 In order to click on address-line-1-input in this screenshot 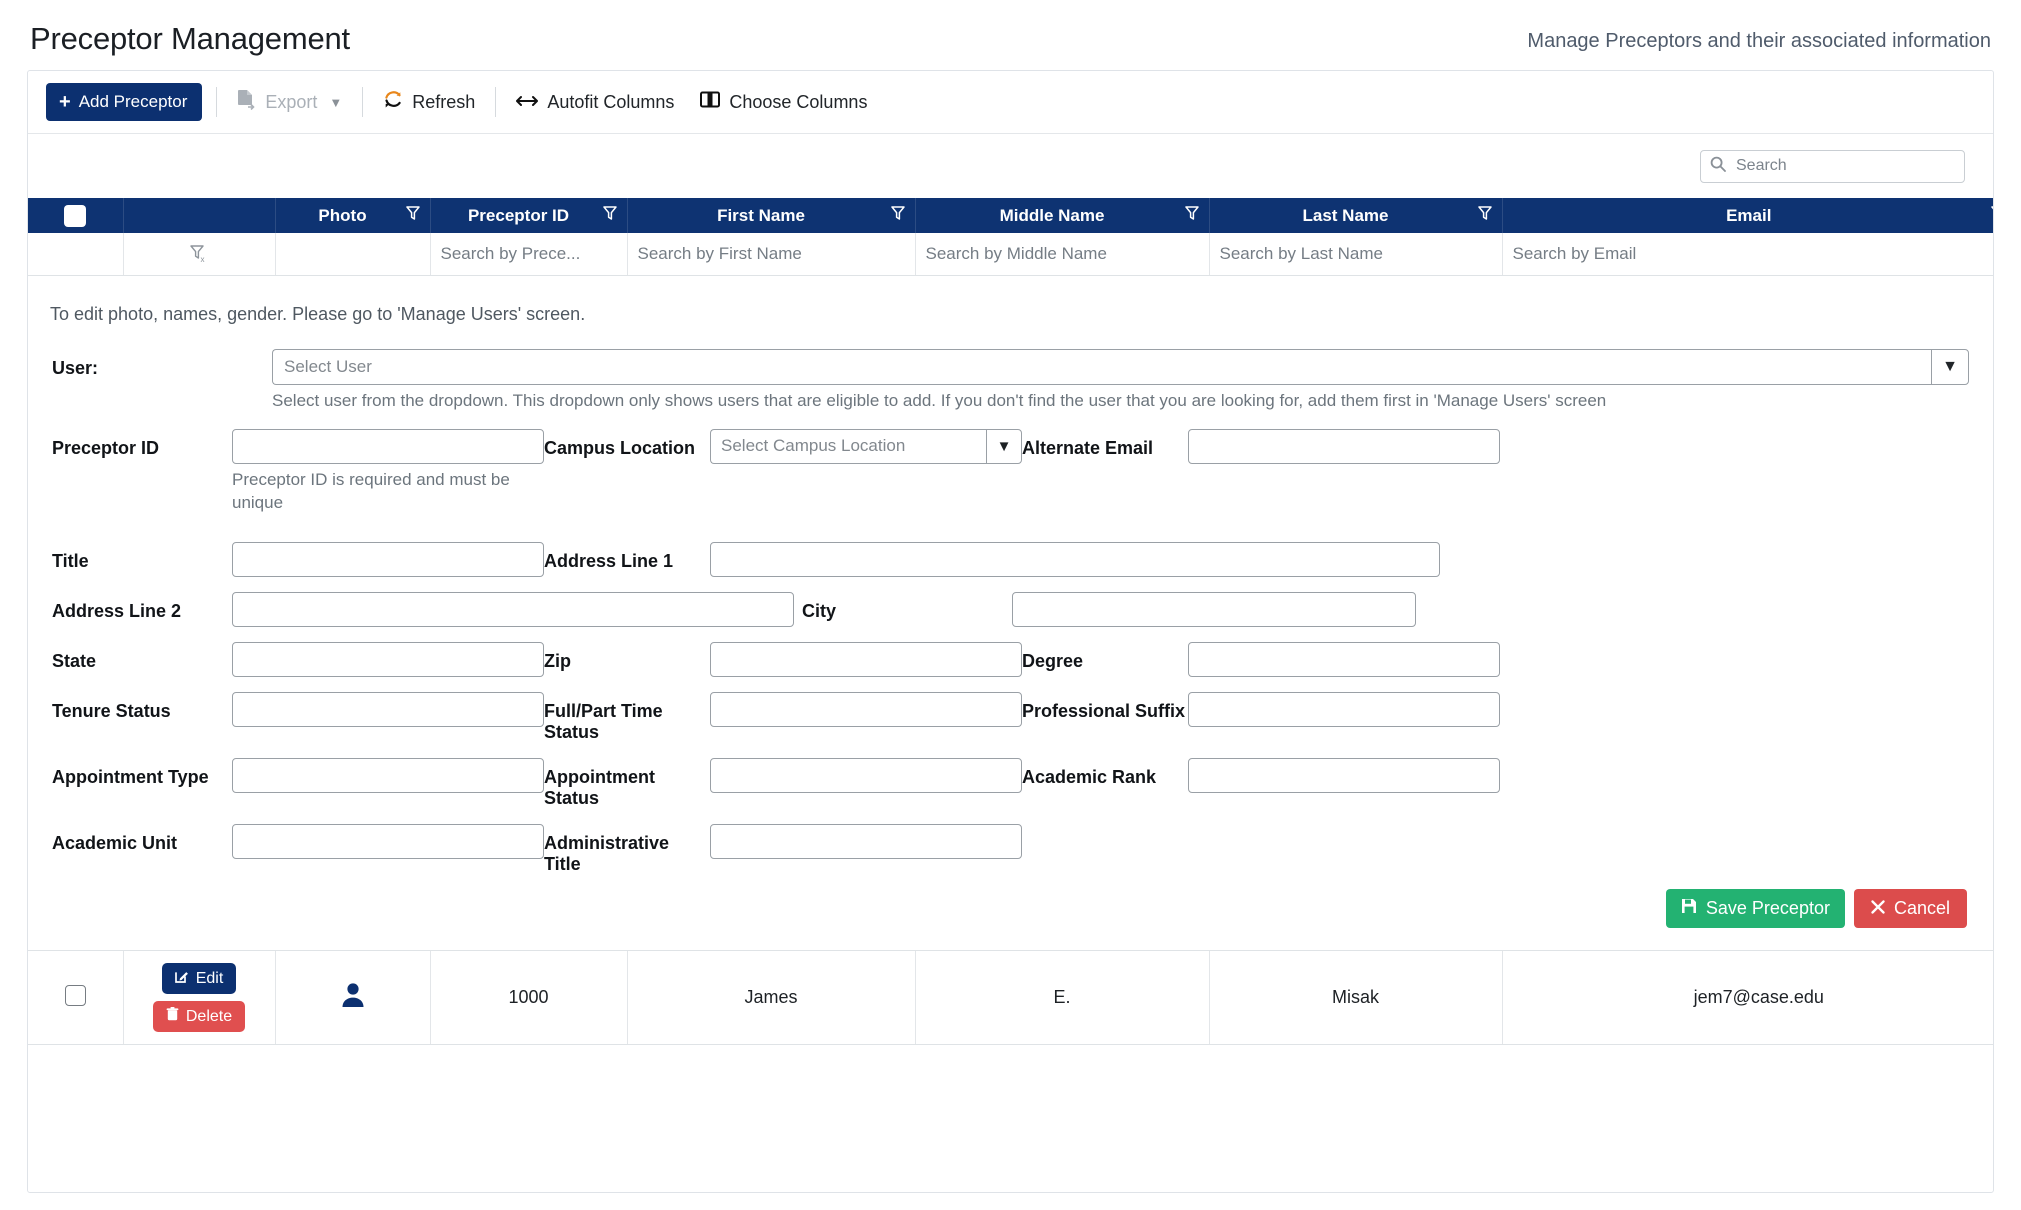, I will do `click(1075, 560)`.